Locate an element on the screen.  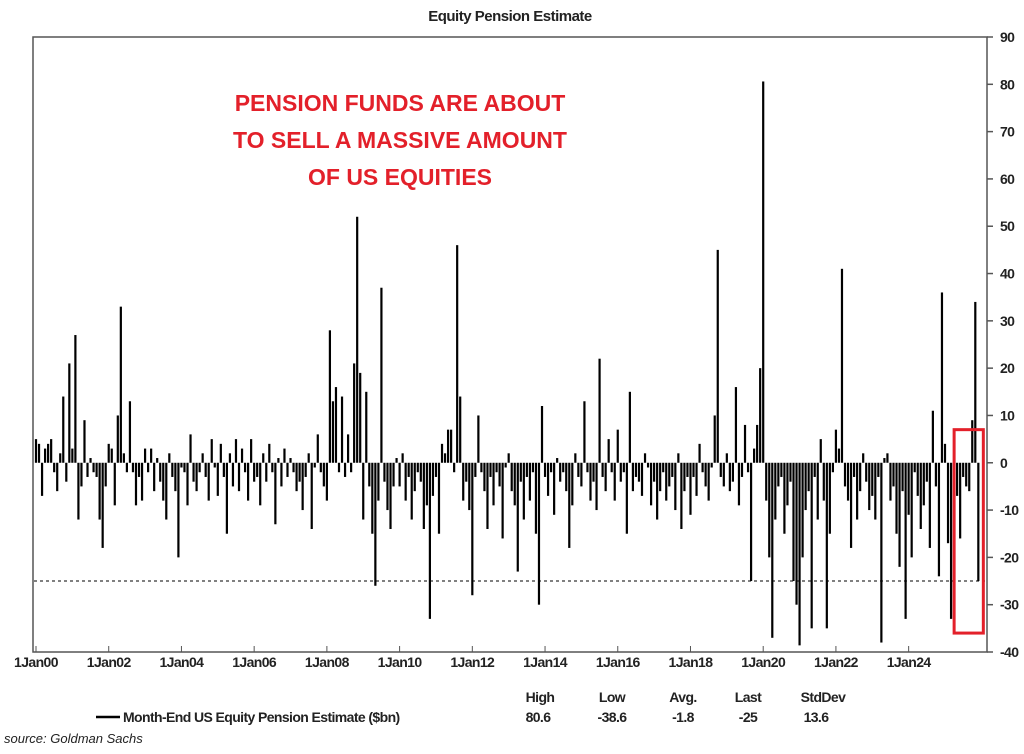
stat-value-low: -38.6 is located at coordinates (613, 717).